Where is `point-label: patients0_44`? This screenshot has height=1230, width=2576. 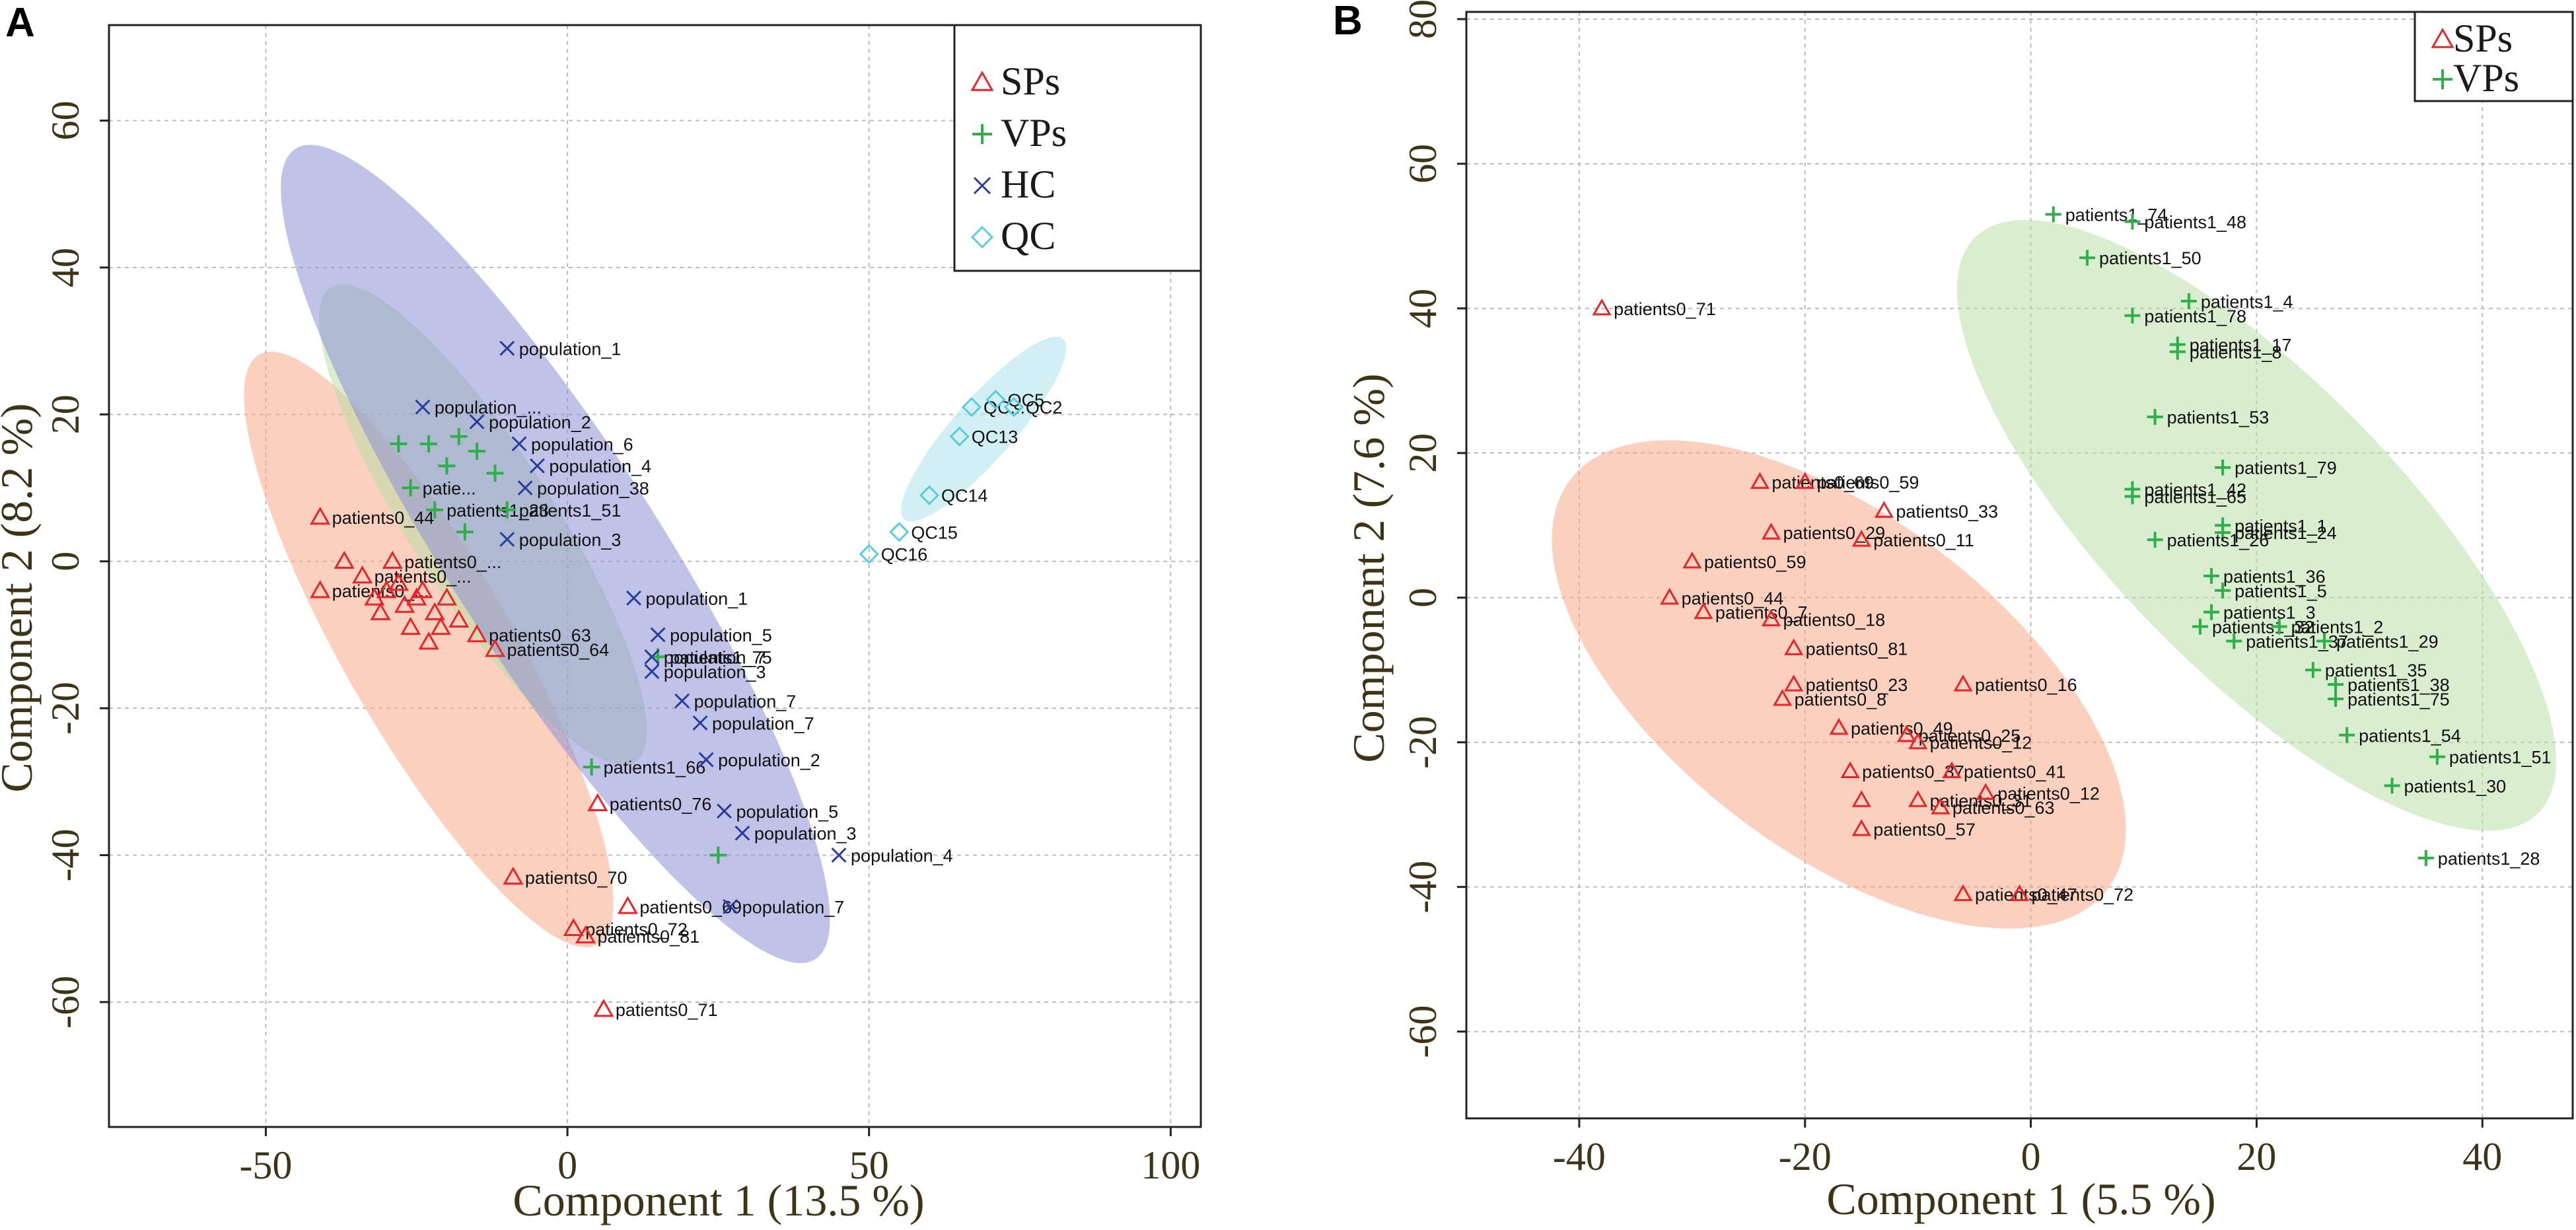 point-label: patients0_44 is located at coordinates (1733, 599).